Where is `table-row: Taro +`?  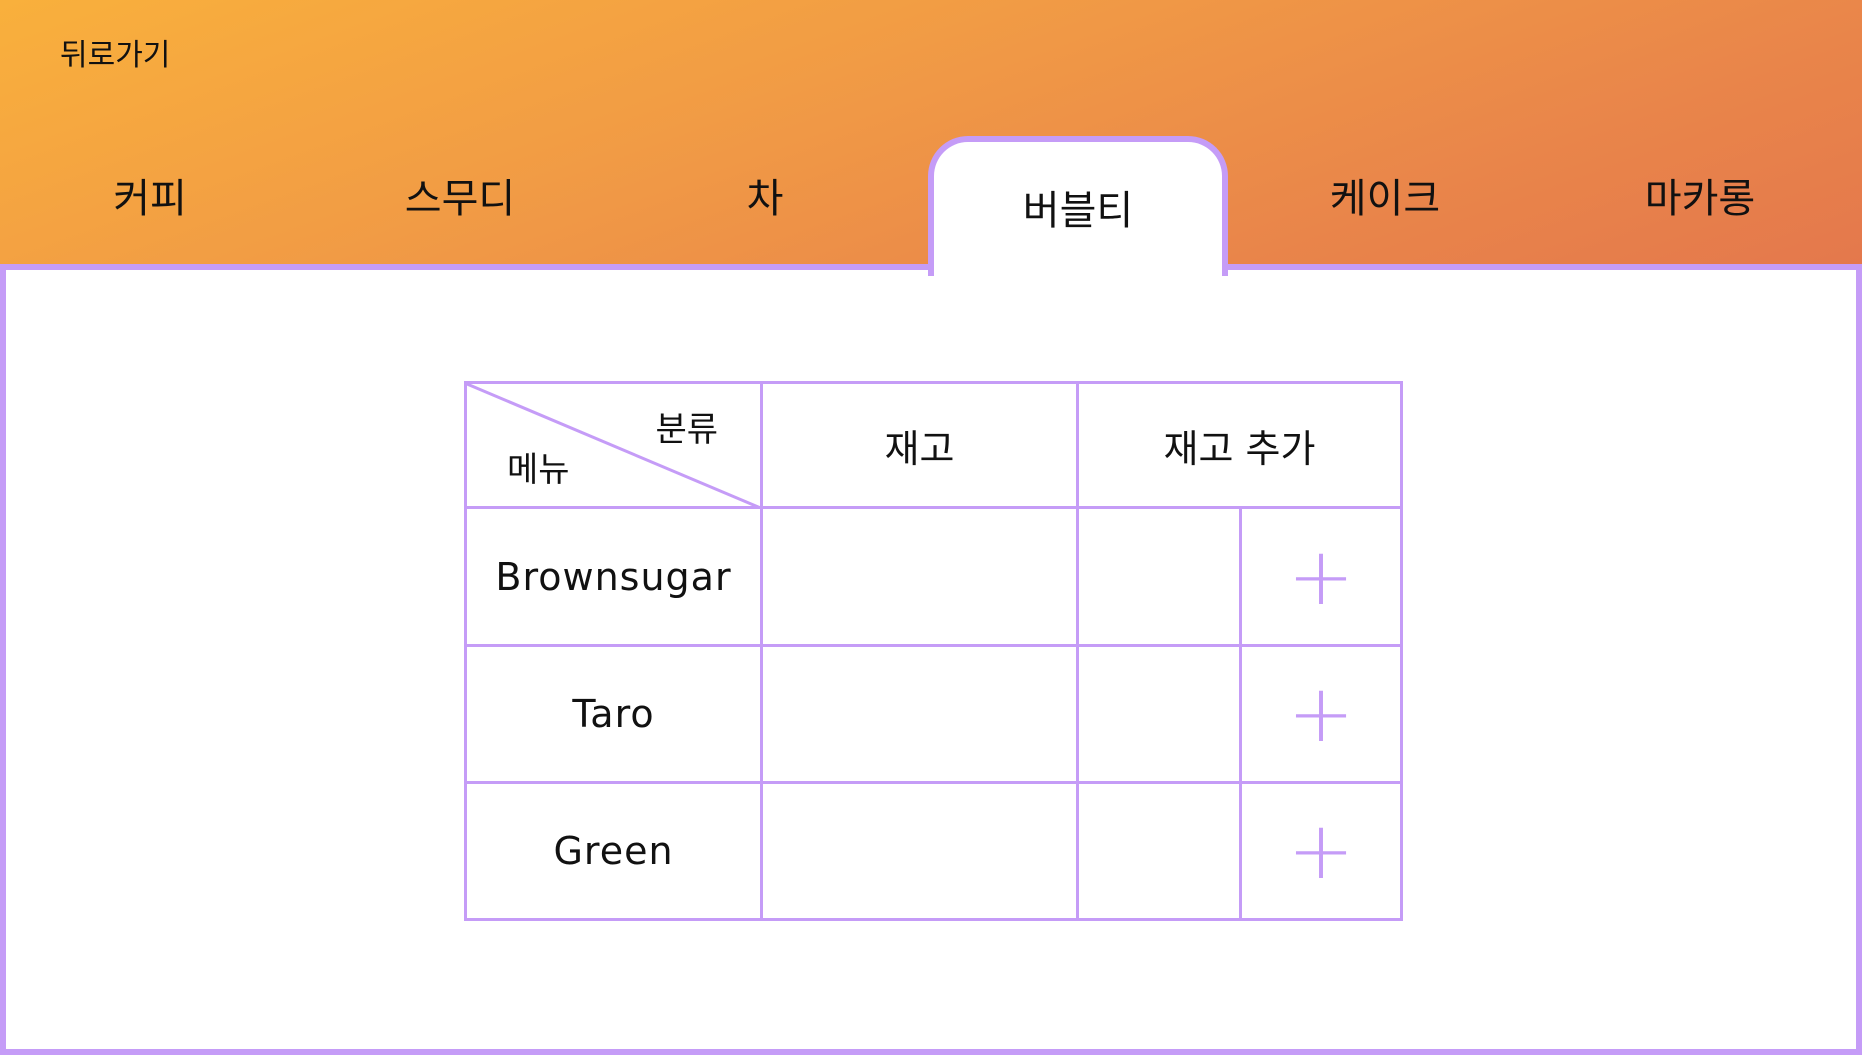
table-row: Taro + is located at coordinates (933, 714).